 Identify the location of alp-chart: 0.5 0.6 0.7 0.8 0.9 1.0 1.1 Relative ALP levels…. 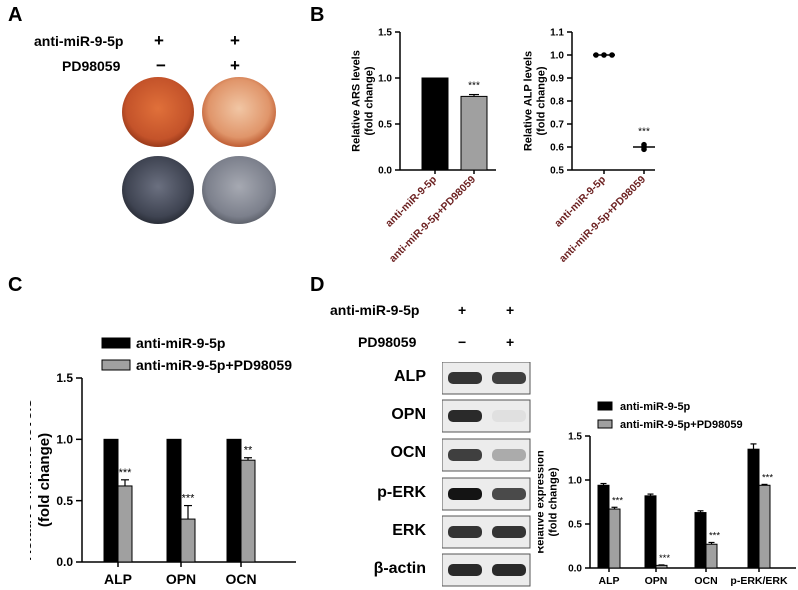
(589, 146).